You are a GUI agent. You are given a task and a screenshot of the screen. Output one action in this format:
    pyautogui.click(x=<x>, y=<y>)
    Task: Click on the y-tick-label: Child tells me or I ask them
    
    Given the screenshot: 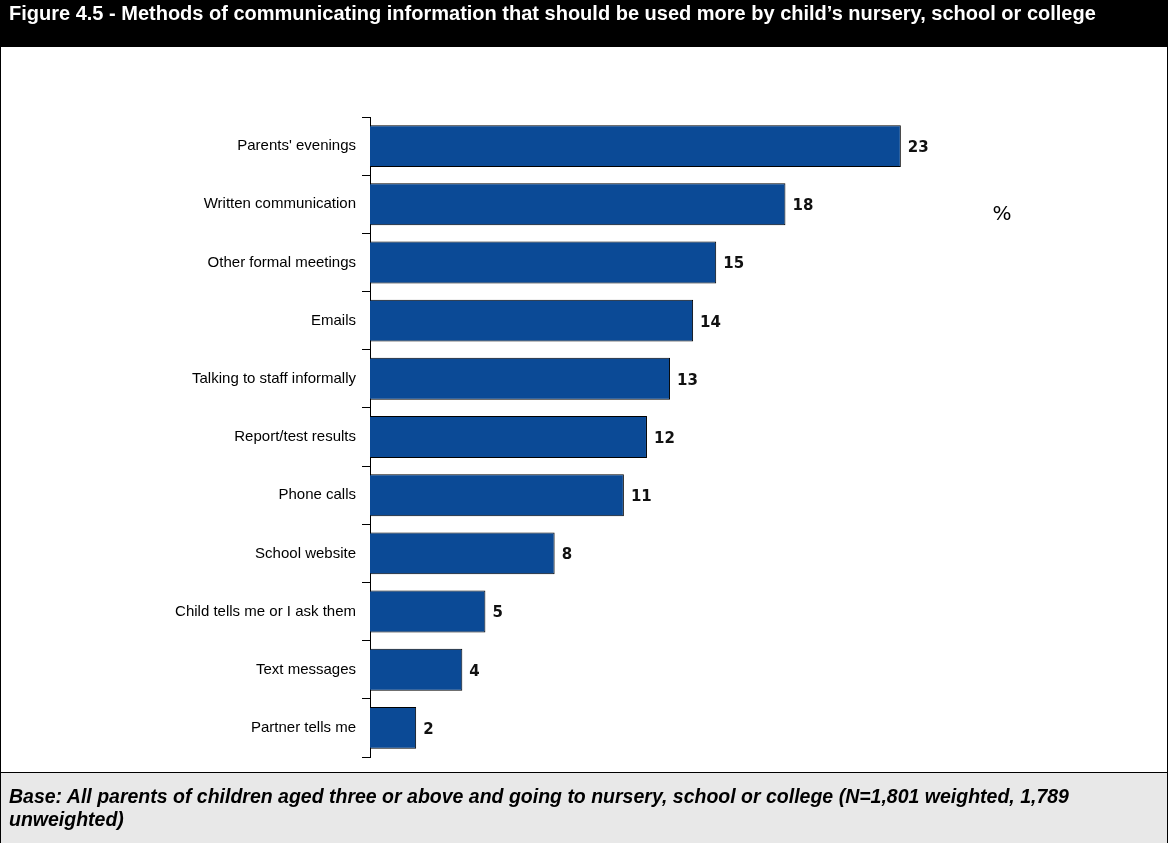 What is the action you would take?
    pyautogui.click(x=265, y=610)
    